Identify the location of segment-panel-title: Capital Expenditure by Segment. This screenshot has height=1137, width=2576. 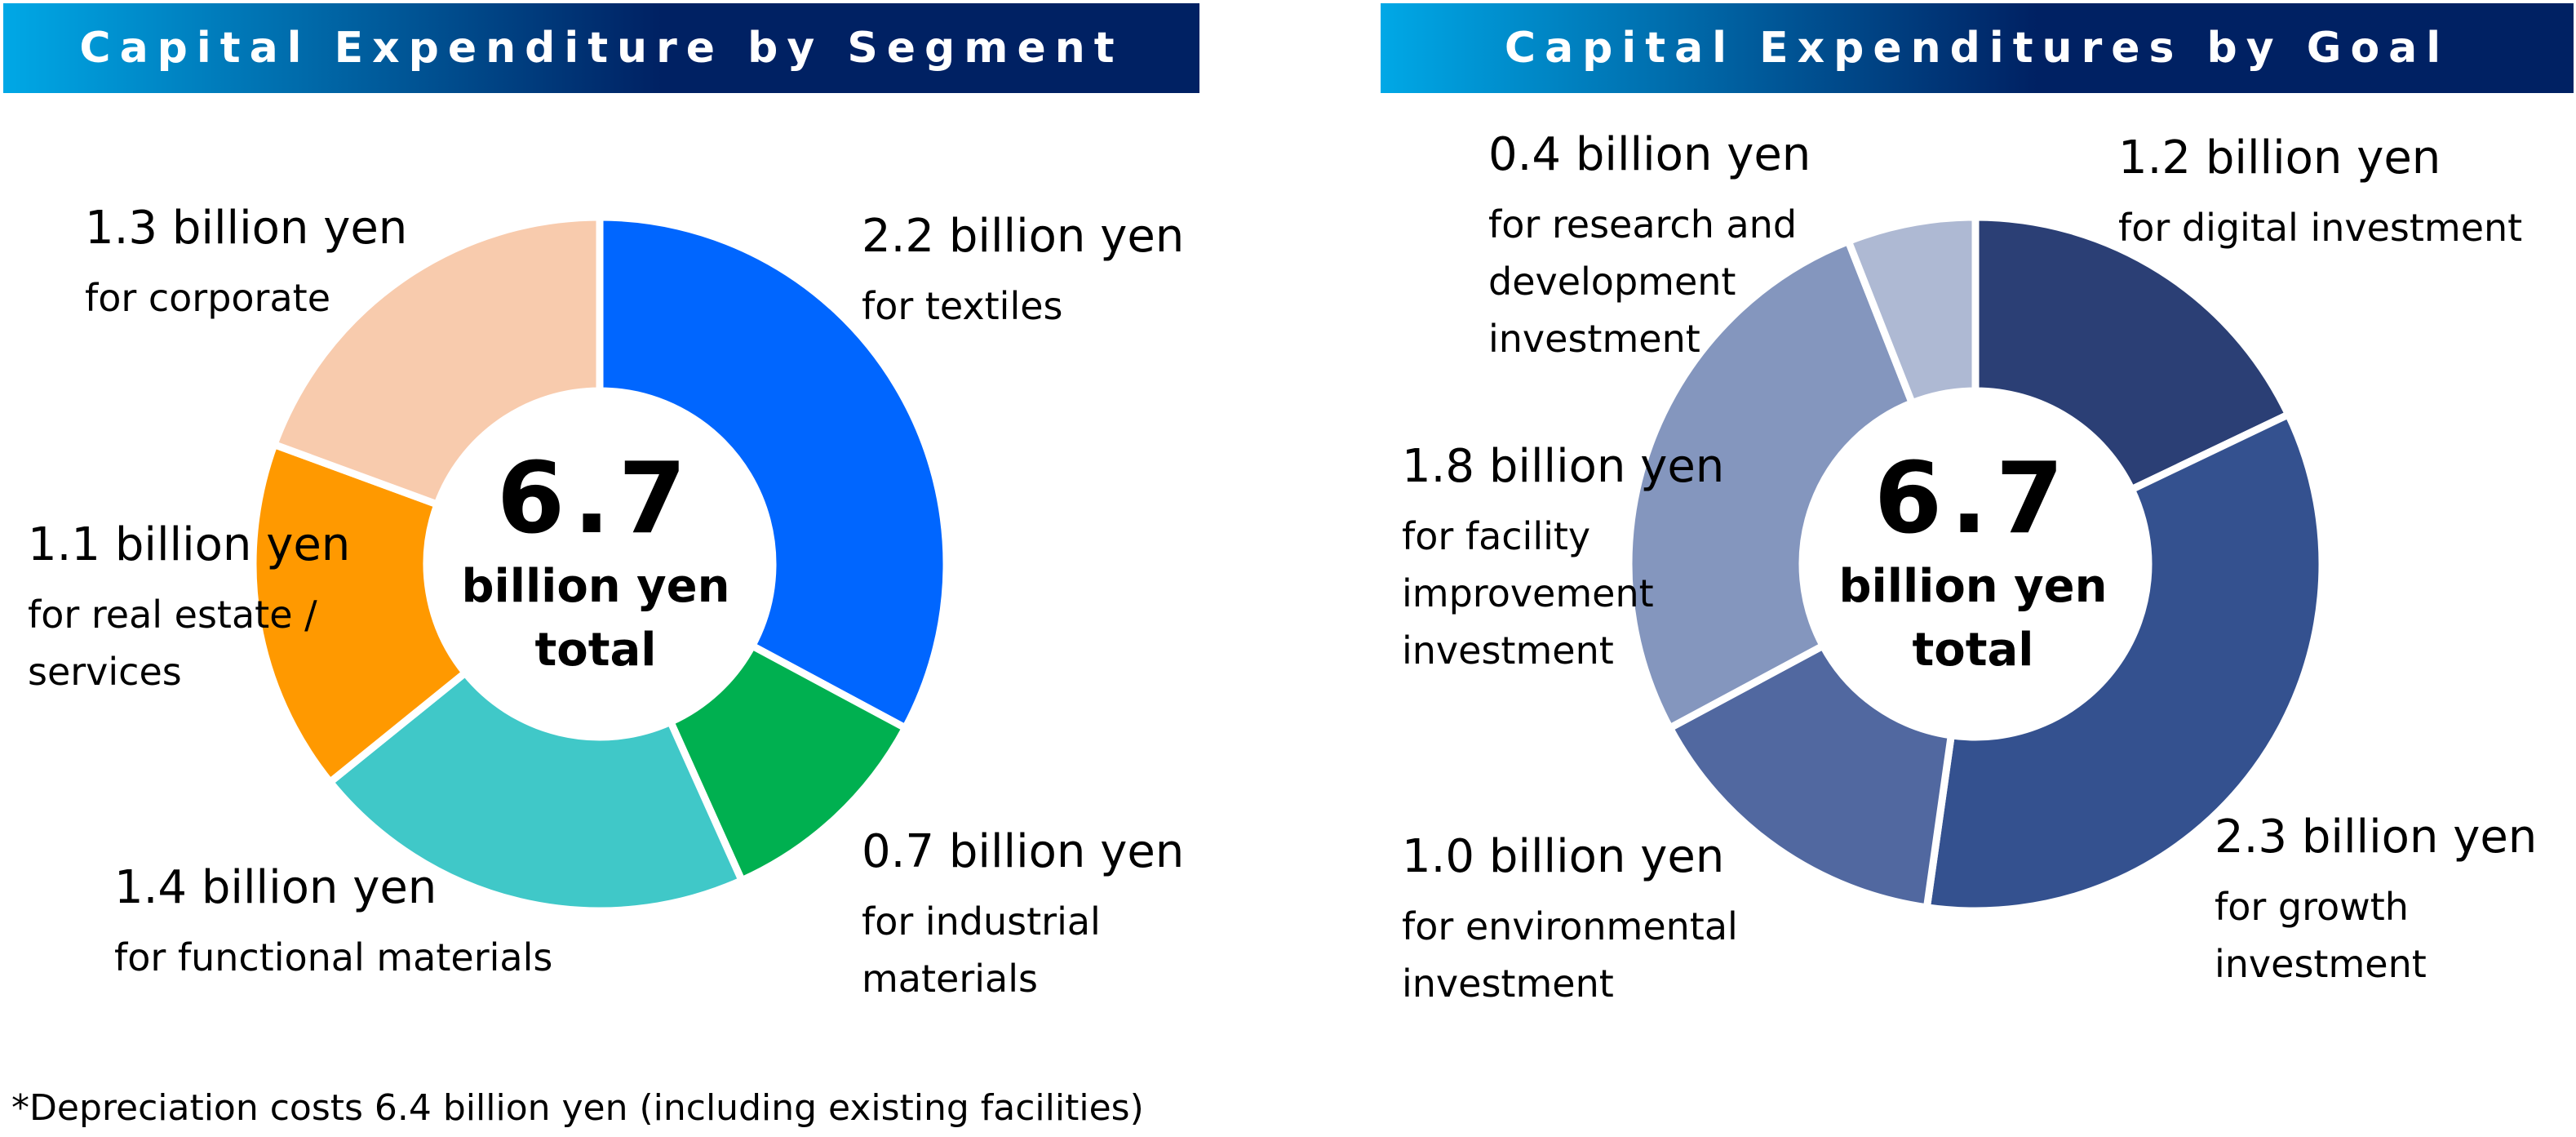
(601, 48).